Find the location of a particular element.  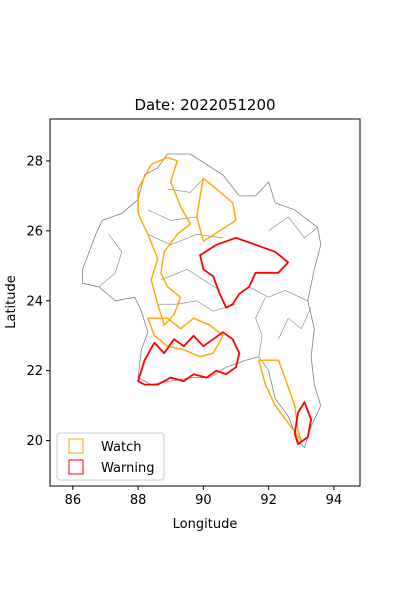

y-tick-label-28: 28 is located at coordinates (34, 161).